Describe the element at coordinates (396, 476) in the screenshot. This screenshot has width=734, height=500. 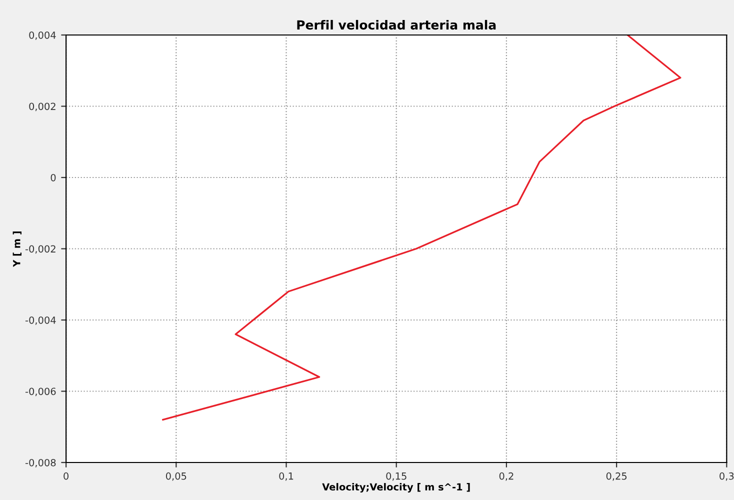
I see `x-tick-label: 0,15` at that location.